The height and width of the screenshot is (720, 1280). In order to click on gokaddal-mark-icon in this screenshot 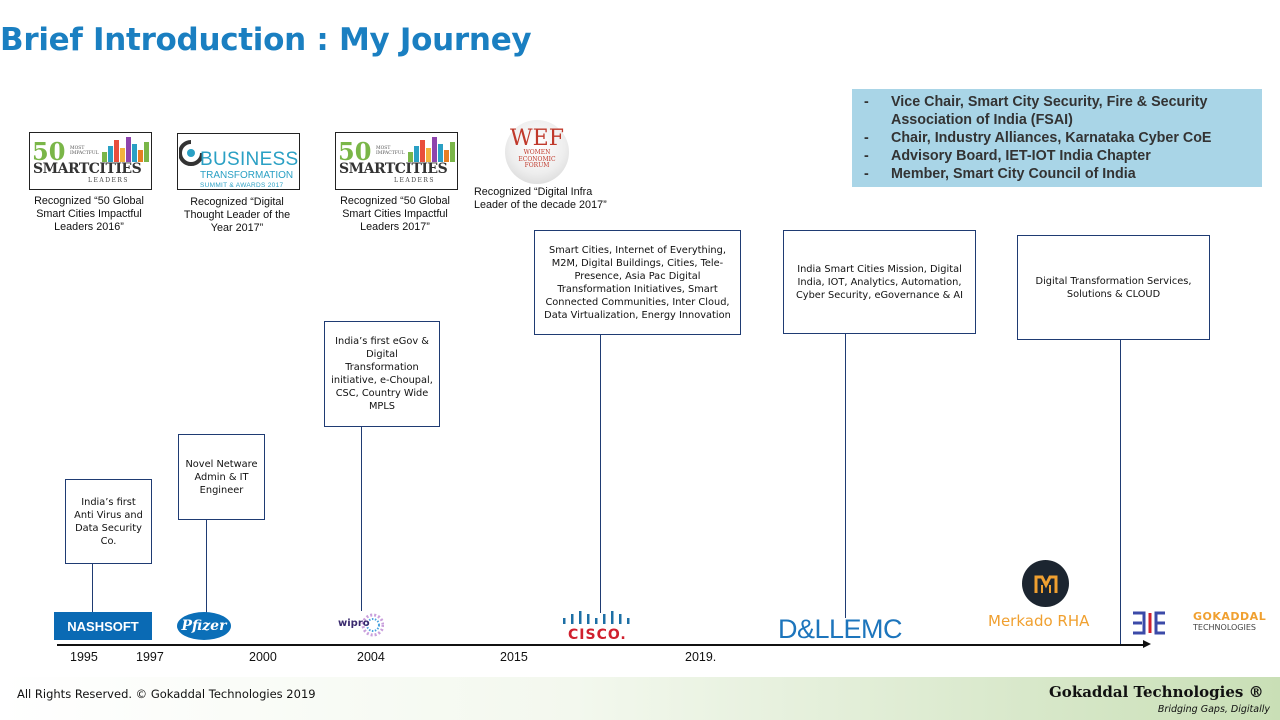, I will do `click(1149, 623)`.